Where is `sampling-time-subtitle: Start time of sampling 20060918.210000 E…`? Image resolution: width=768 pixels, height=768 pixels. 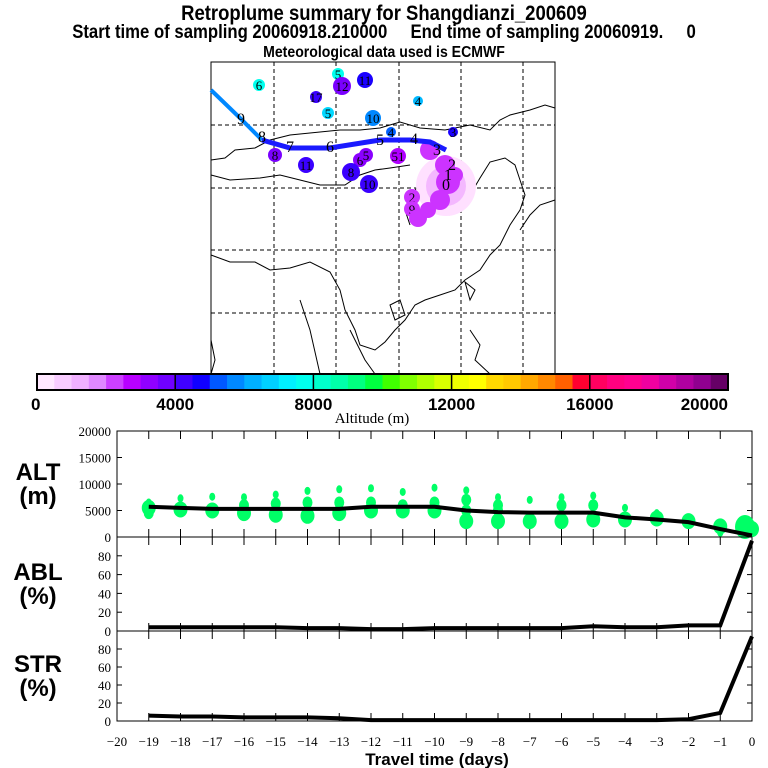 sampling-time-subtitle: Start time of sampling 20060918.210000 E… is located at coordinates (384, 32).